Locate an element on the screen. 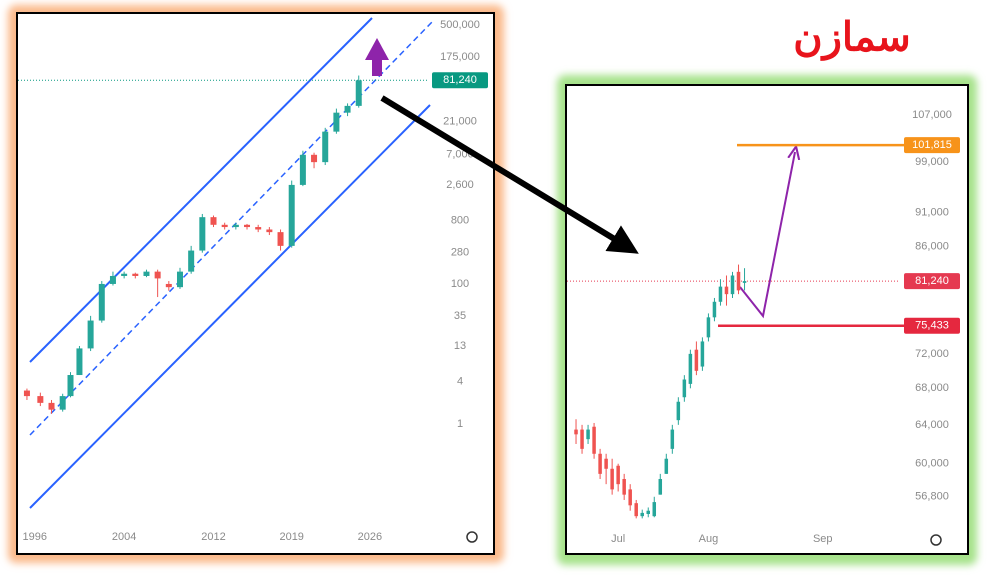  y-tick-label: 72,000 is located at coordinates (932, 354).